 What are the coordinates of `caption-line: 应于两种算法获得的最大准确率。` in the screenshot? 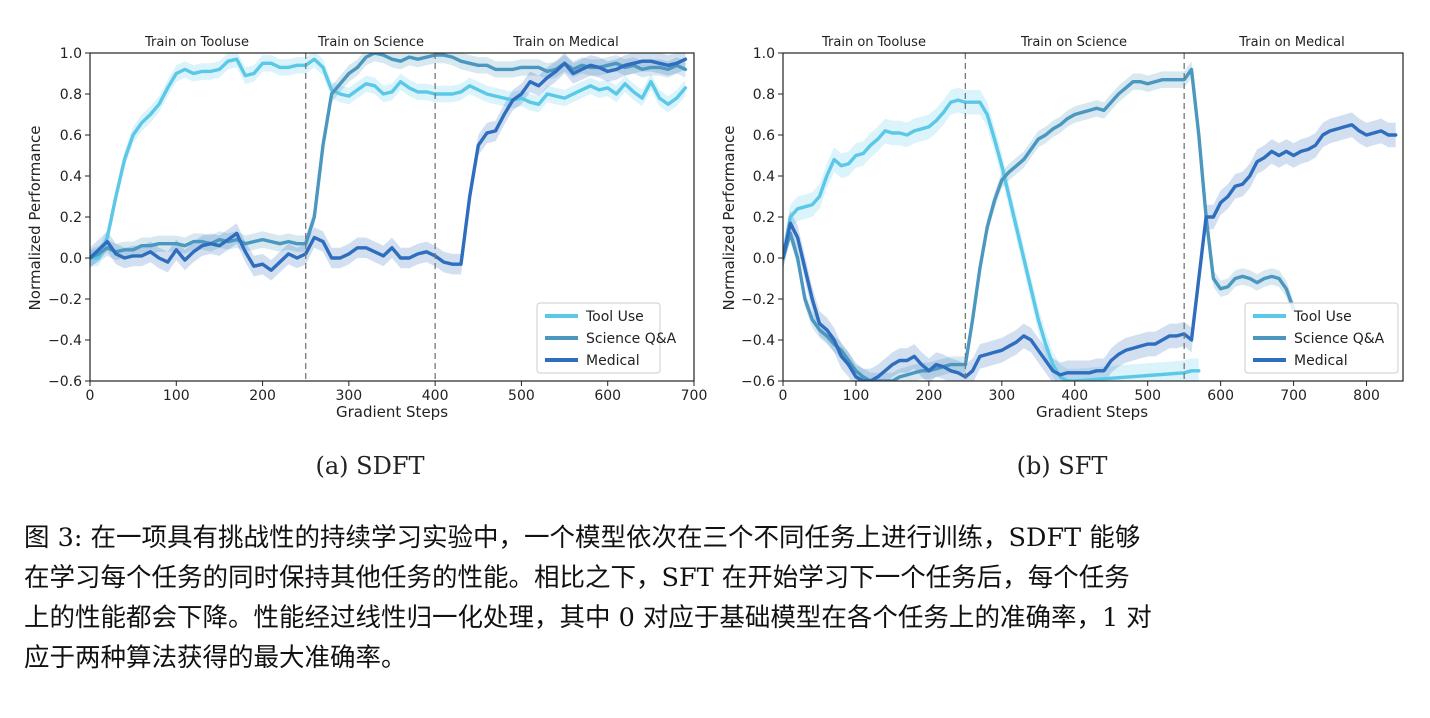 It's located at (215, 658).